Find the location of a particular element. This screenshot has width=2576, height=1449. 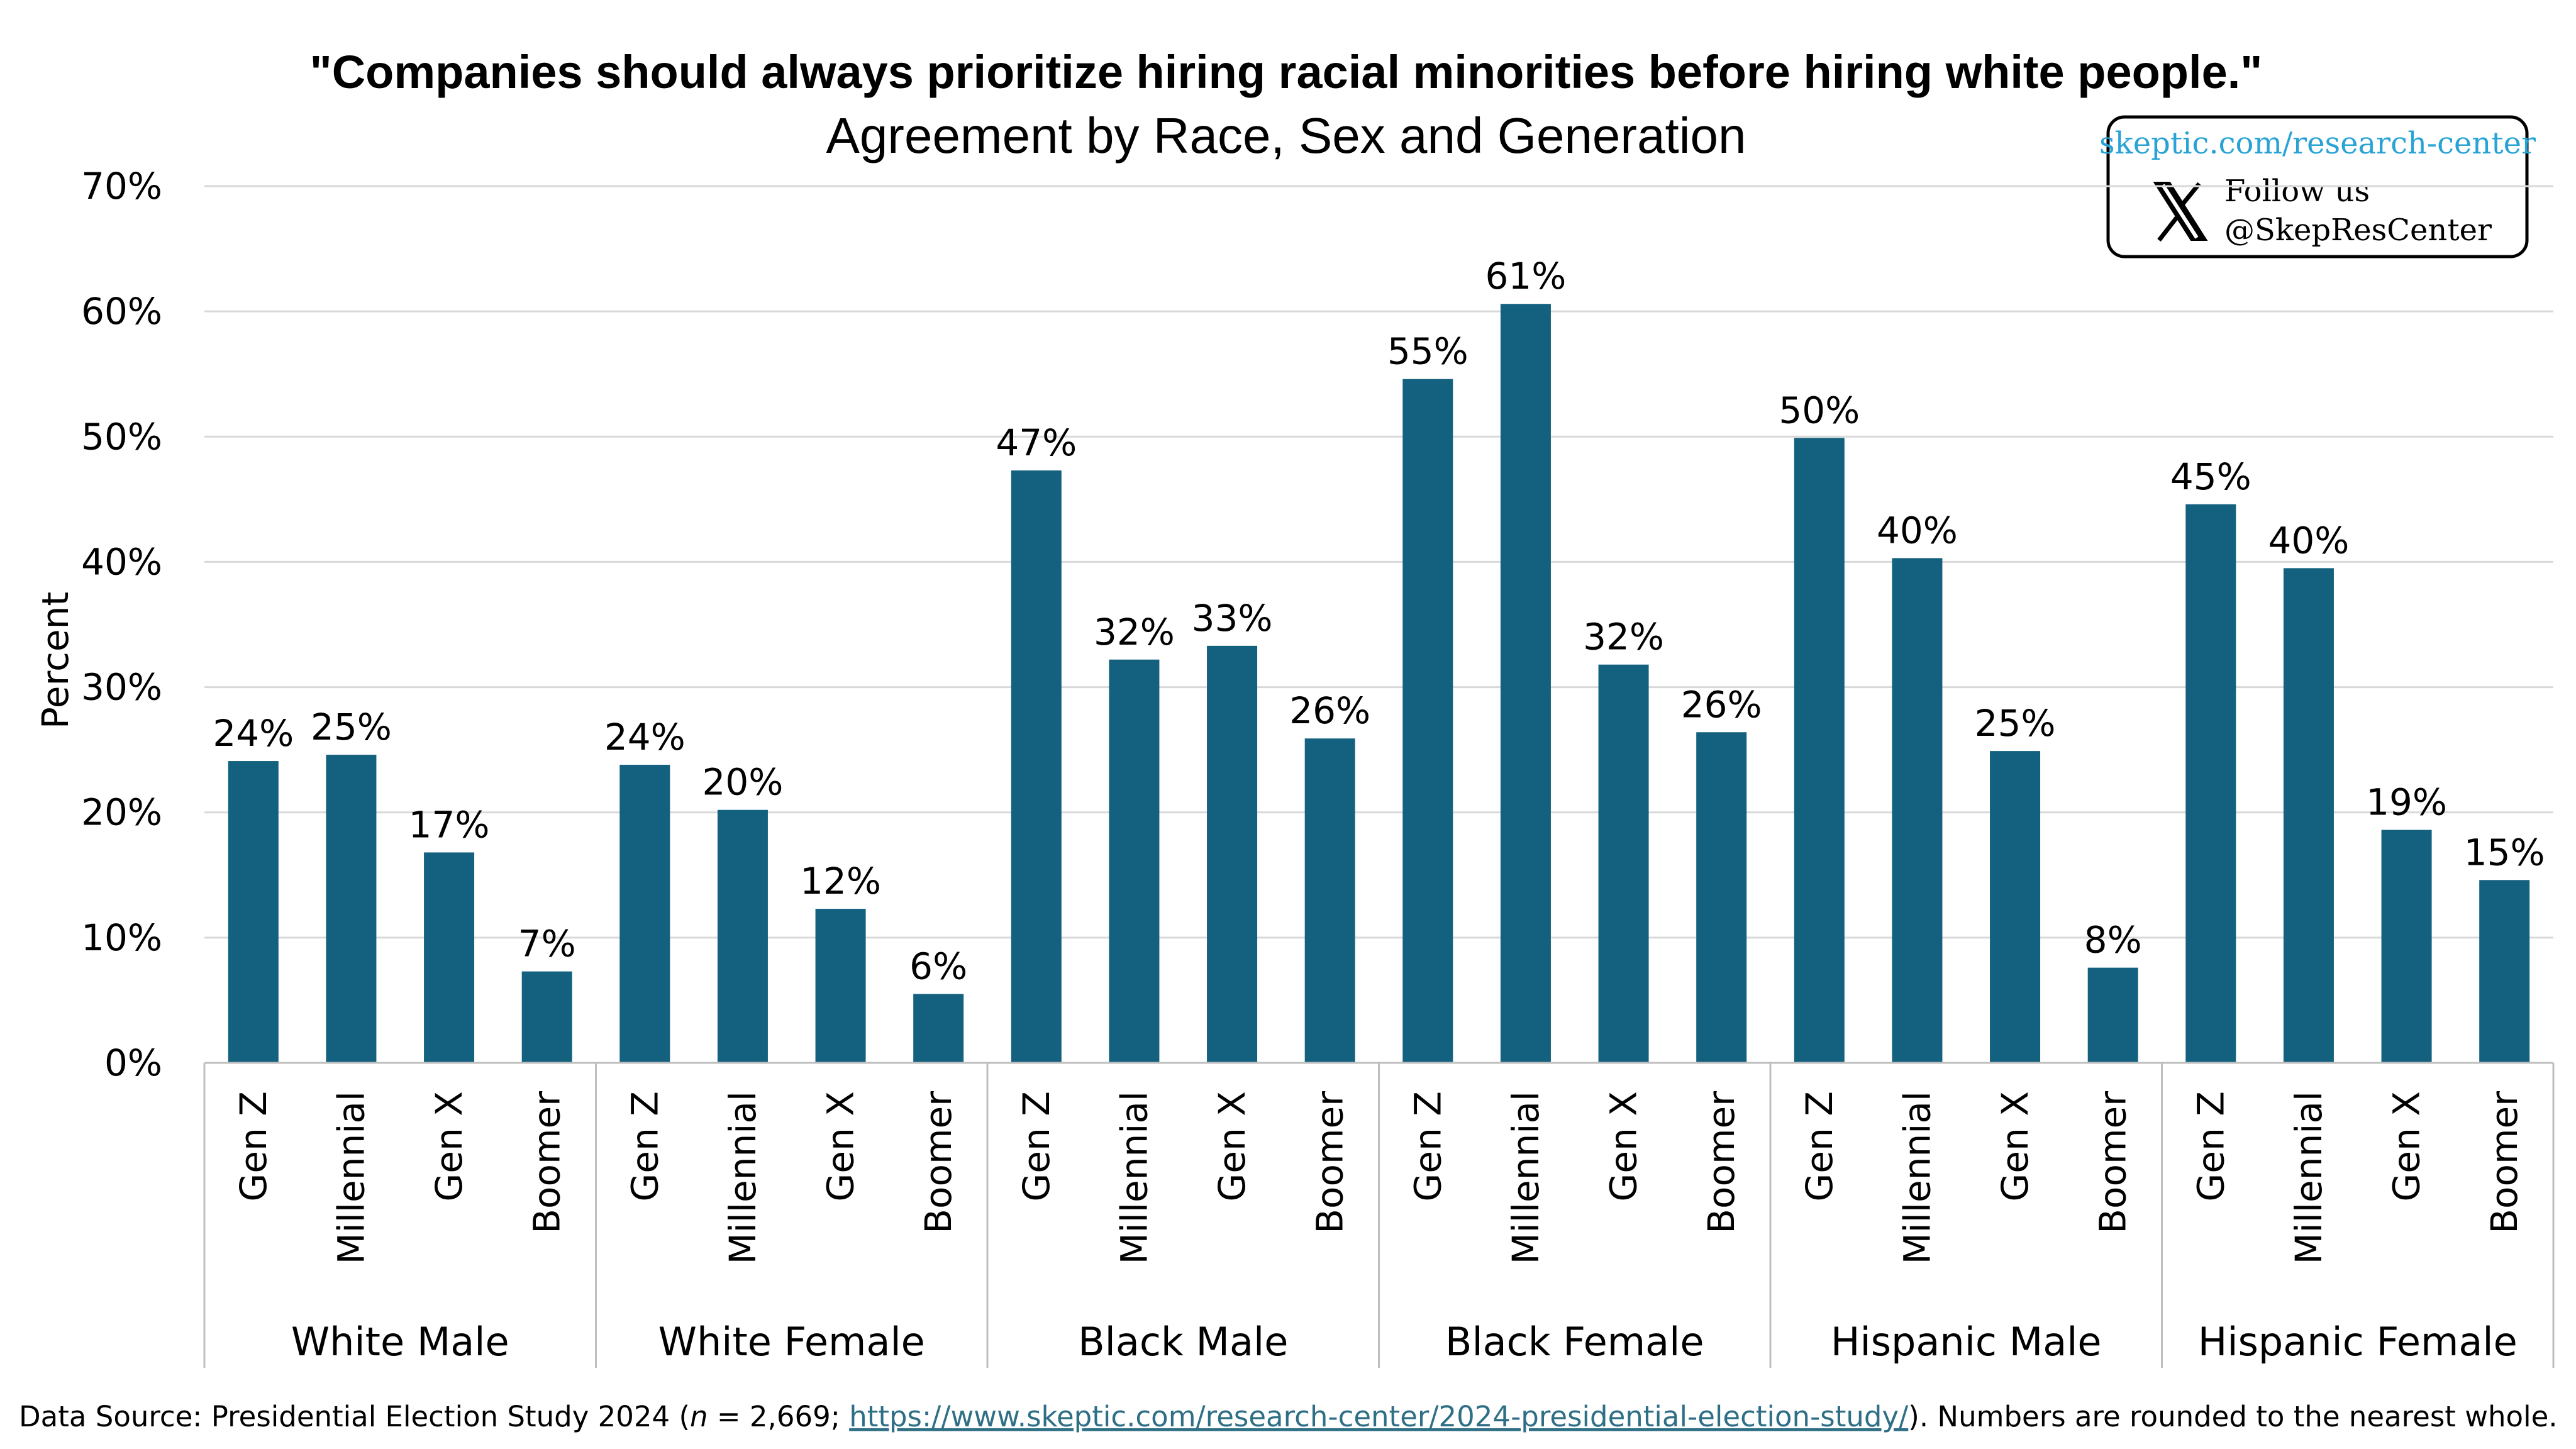

y-tick-label: 30% is located at coordinates (121, 687).